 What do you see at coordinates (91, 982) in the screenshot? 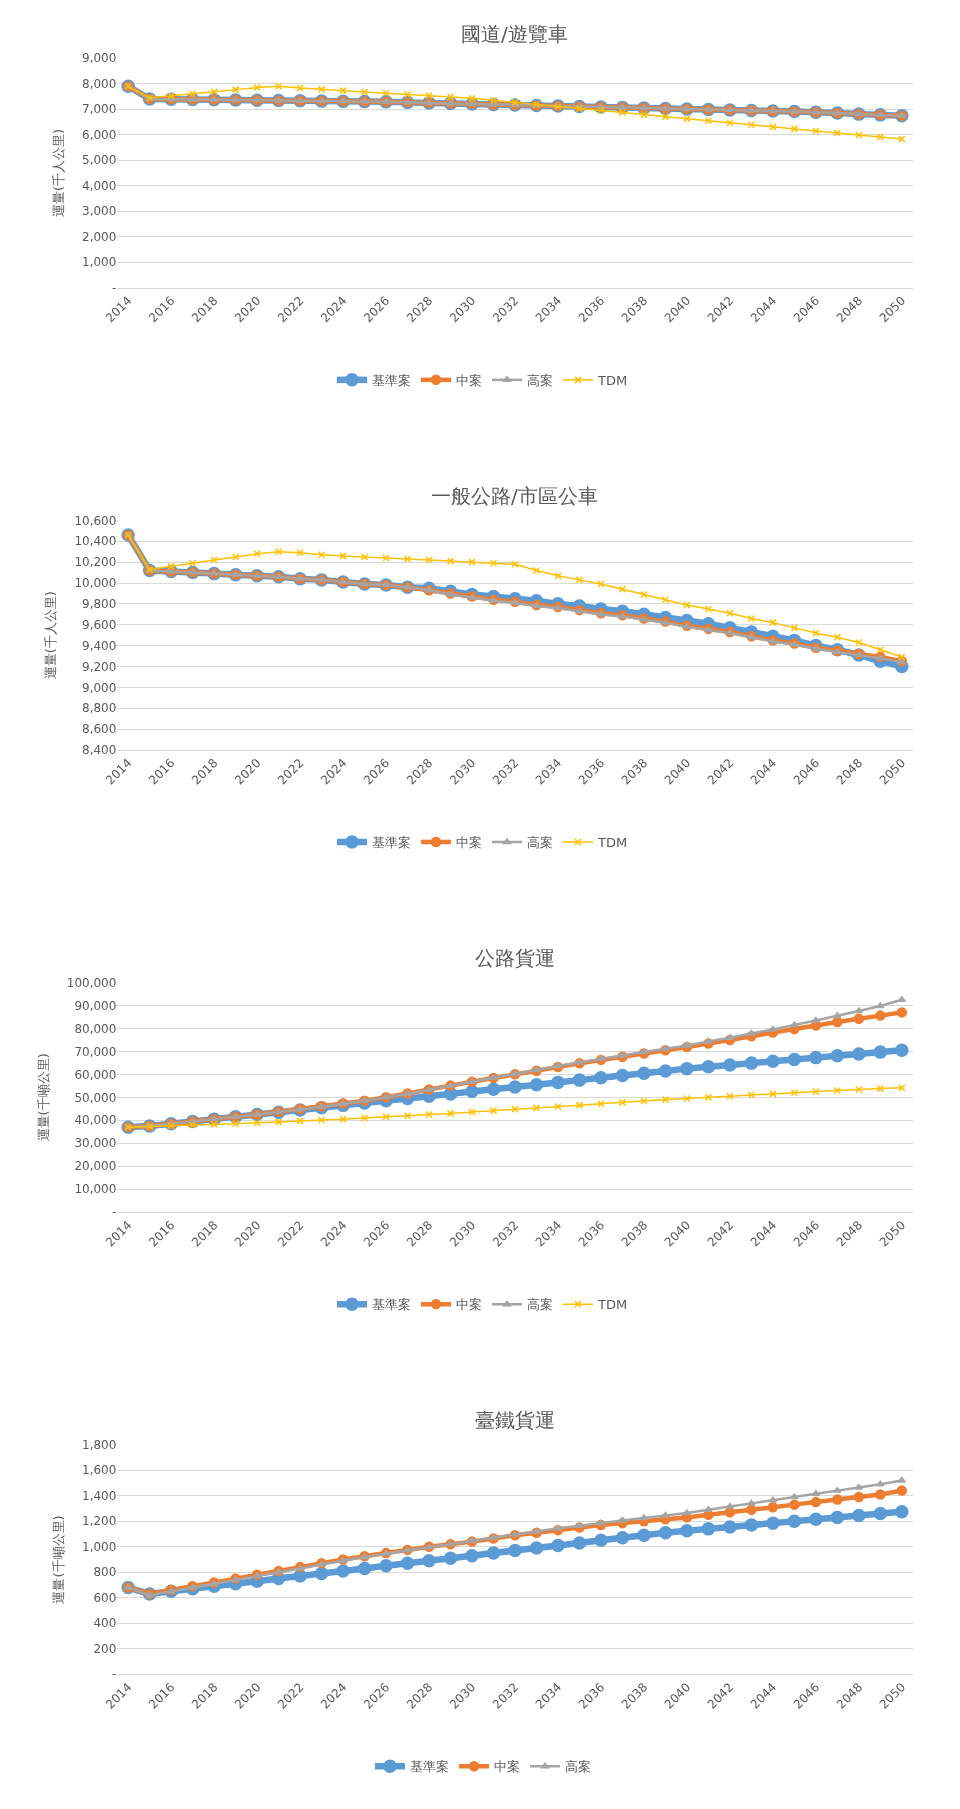
I see `y-tick-label: 100,000` at bounding box center [91, 982].